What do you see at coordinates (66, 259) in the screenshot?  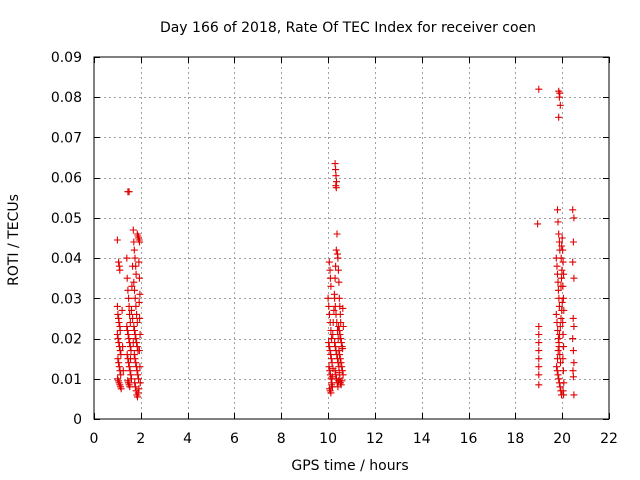 I see `y-tick-label: 0.04` at bounding box center [66, 259].